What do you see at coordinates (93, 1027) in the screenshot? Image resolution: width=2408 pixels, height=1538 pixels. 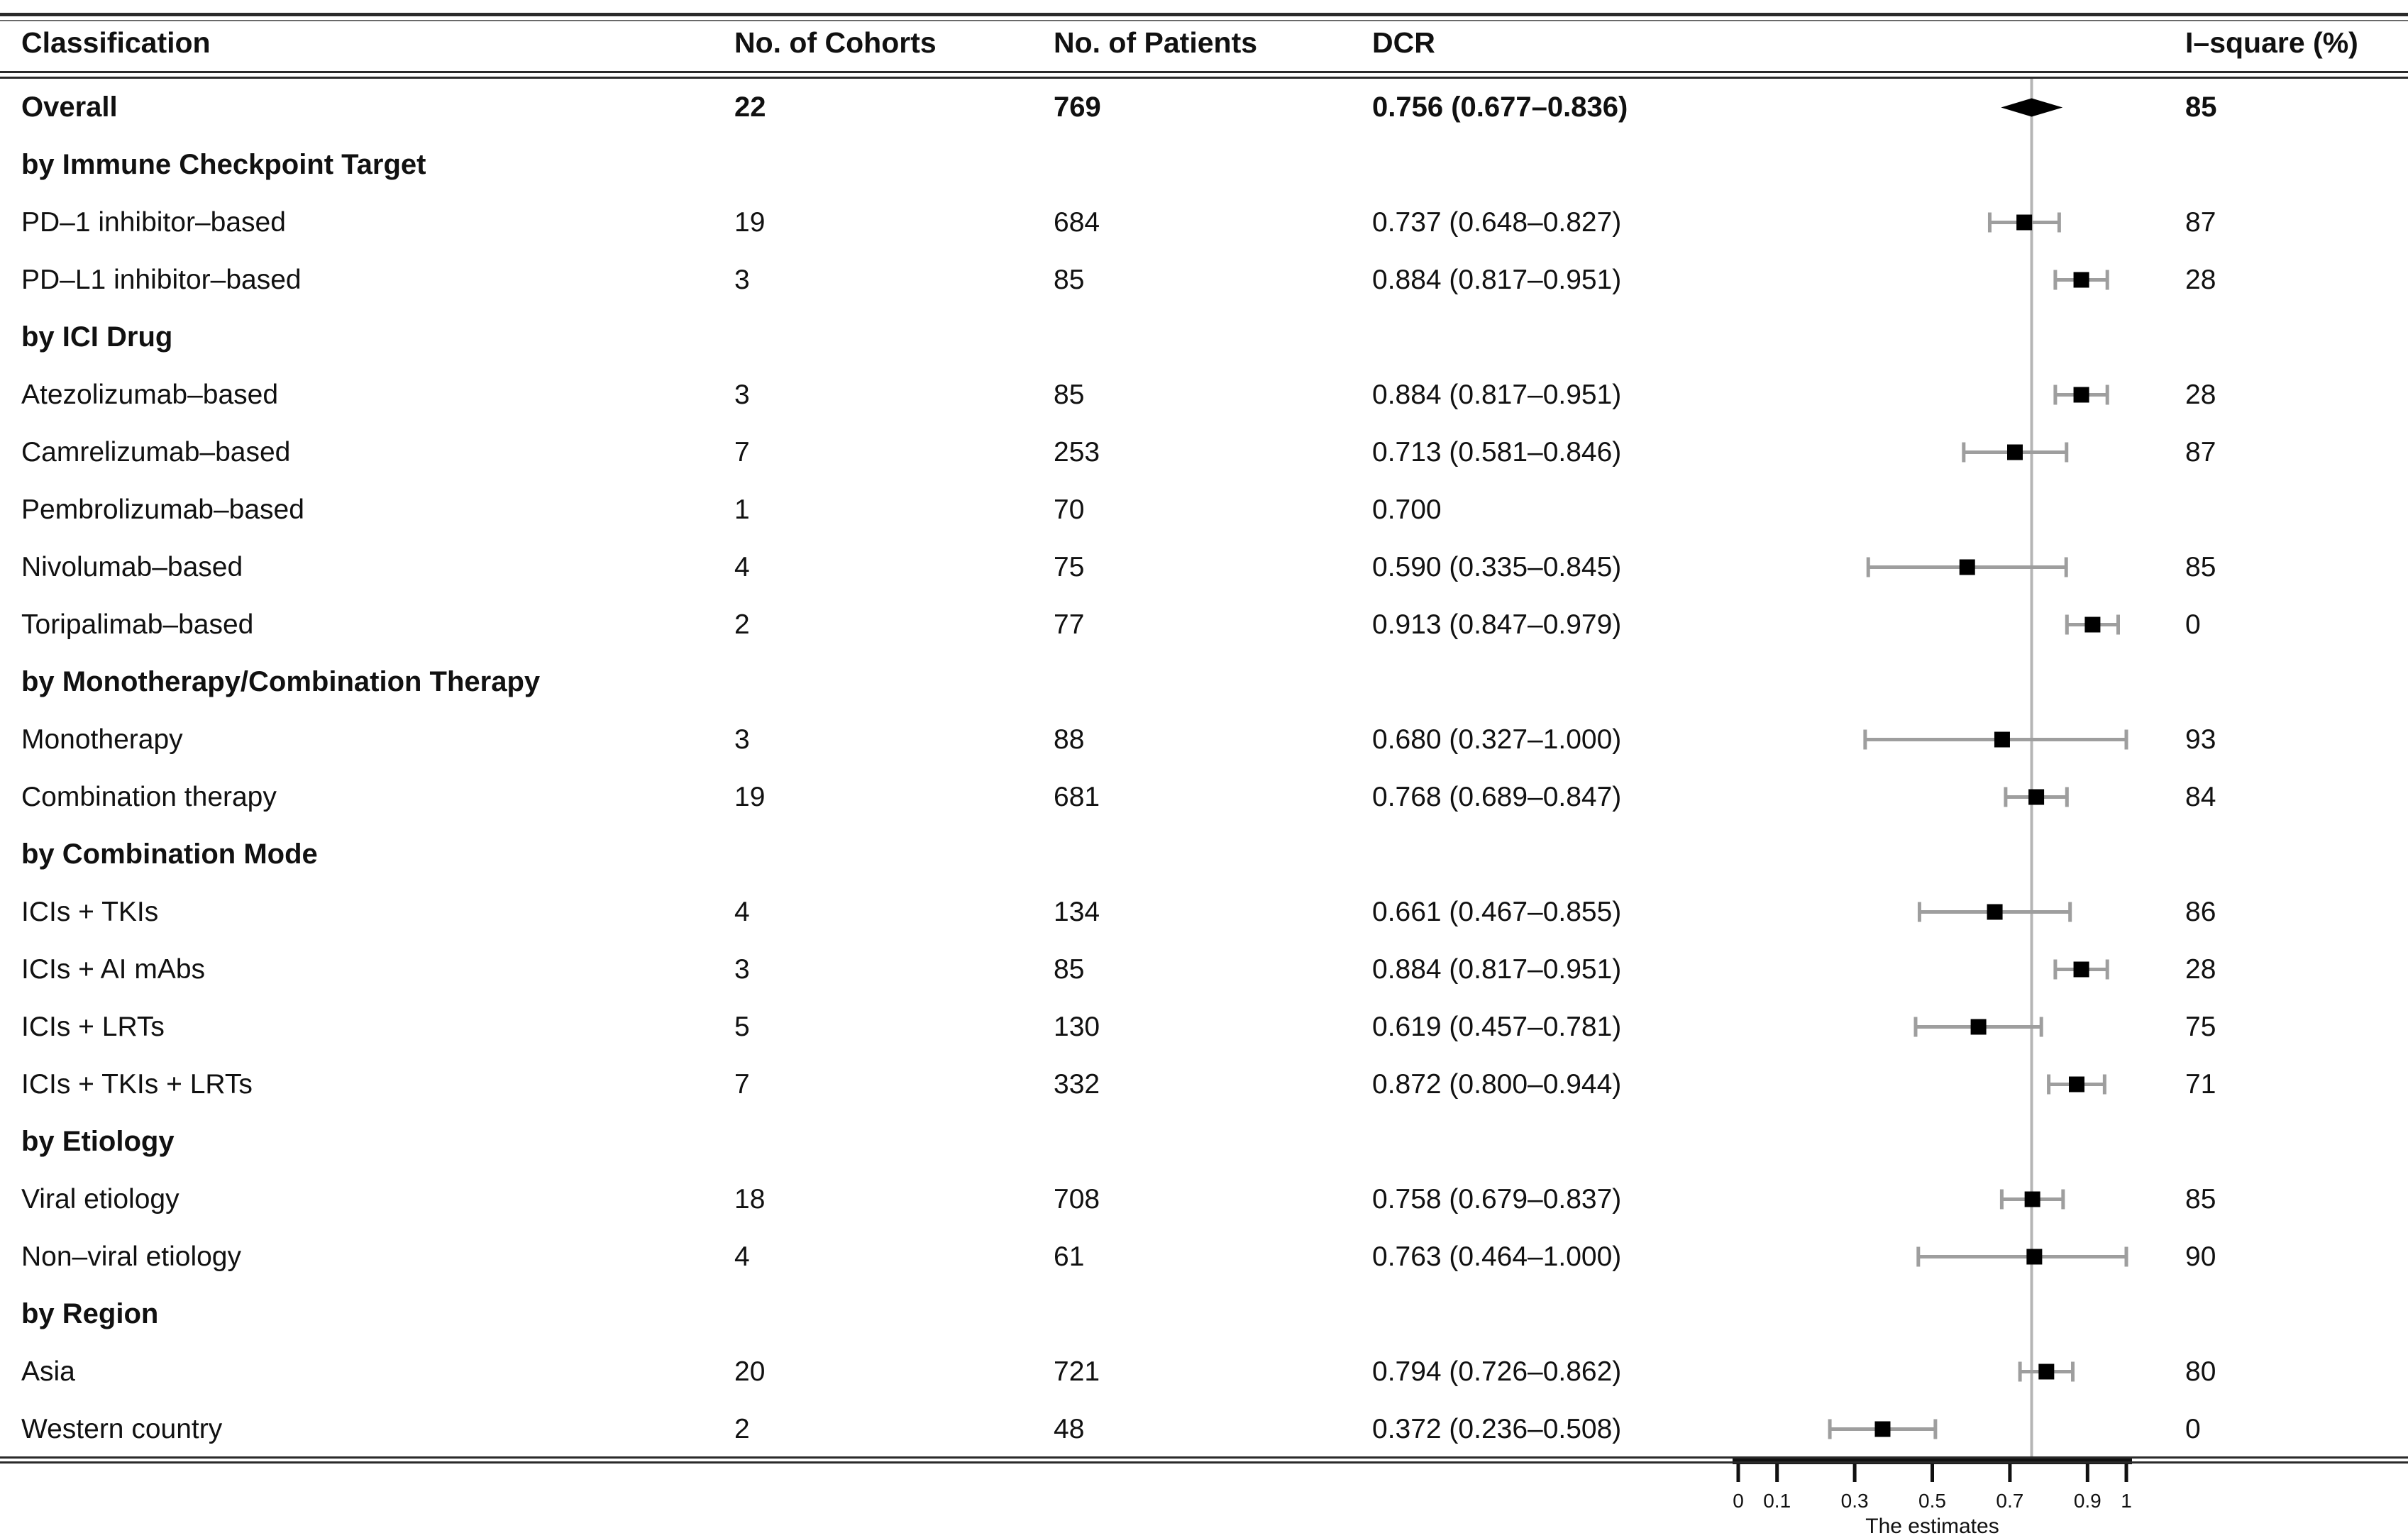 I see `cell-classification: ICIs + LRTs` at bounding box center [93, 1027].